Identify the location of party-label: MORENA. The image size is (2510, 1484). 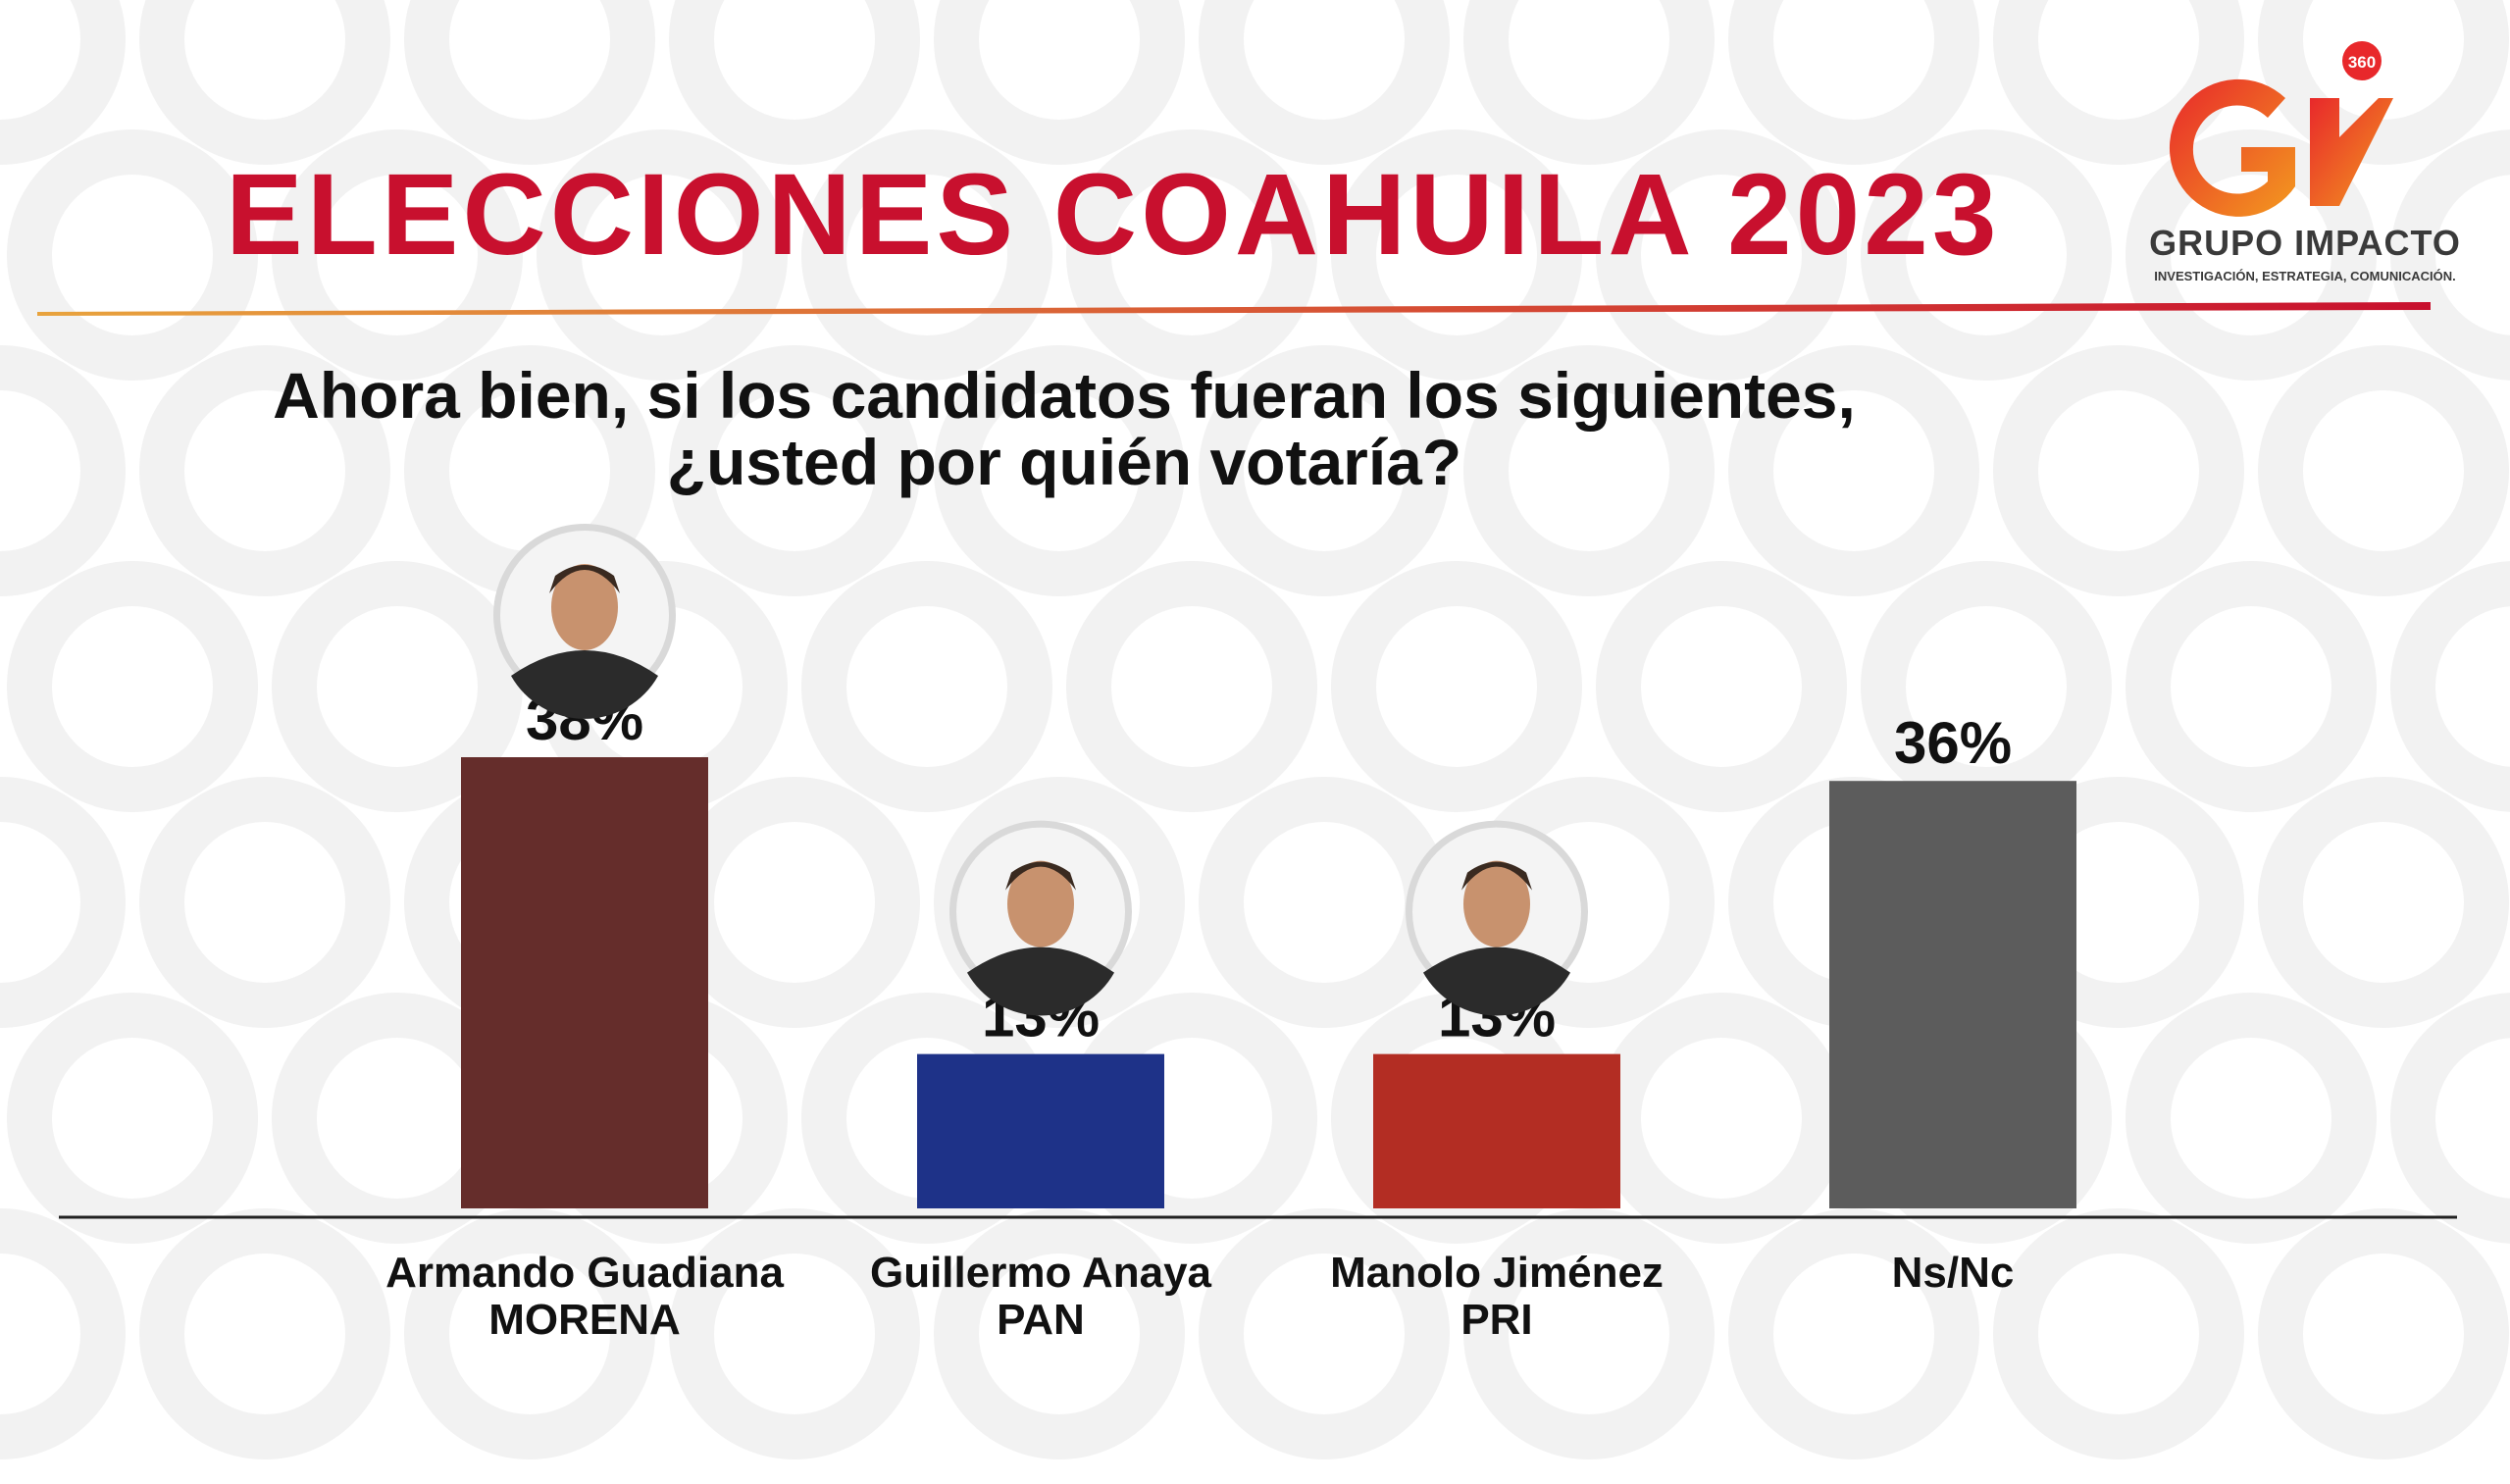
(584, 1320).